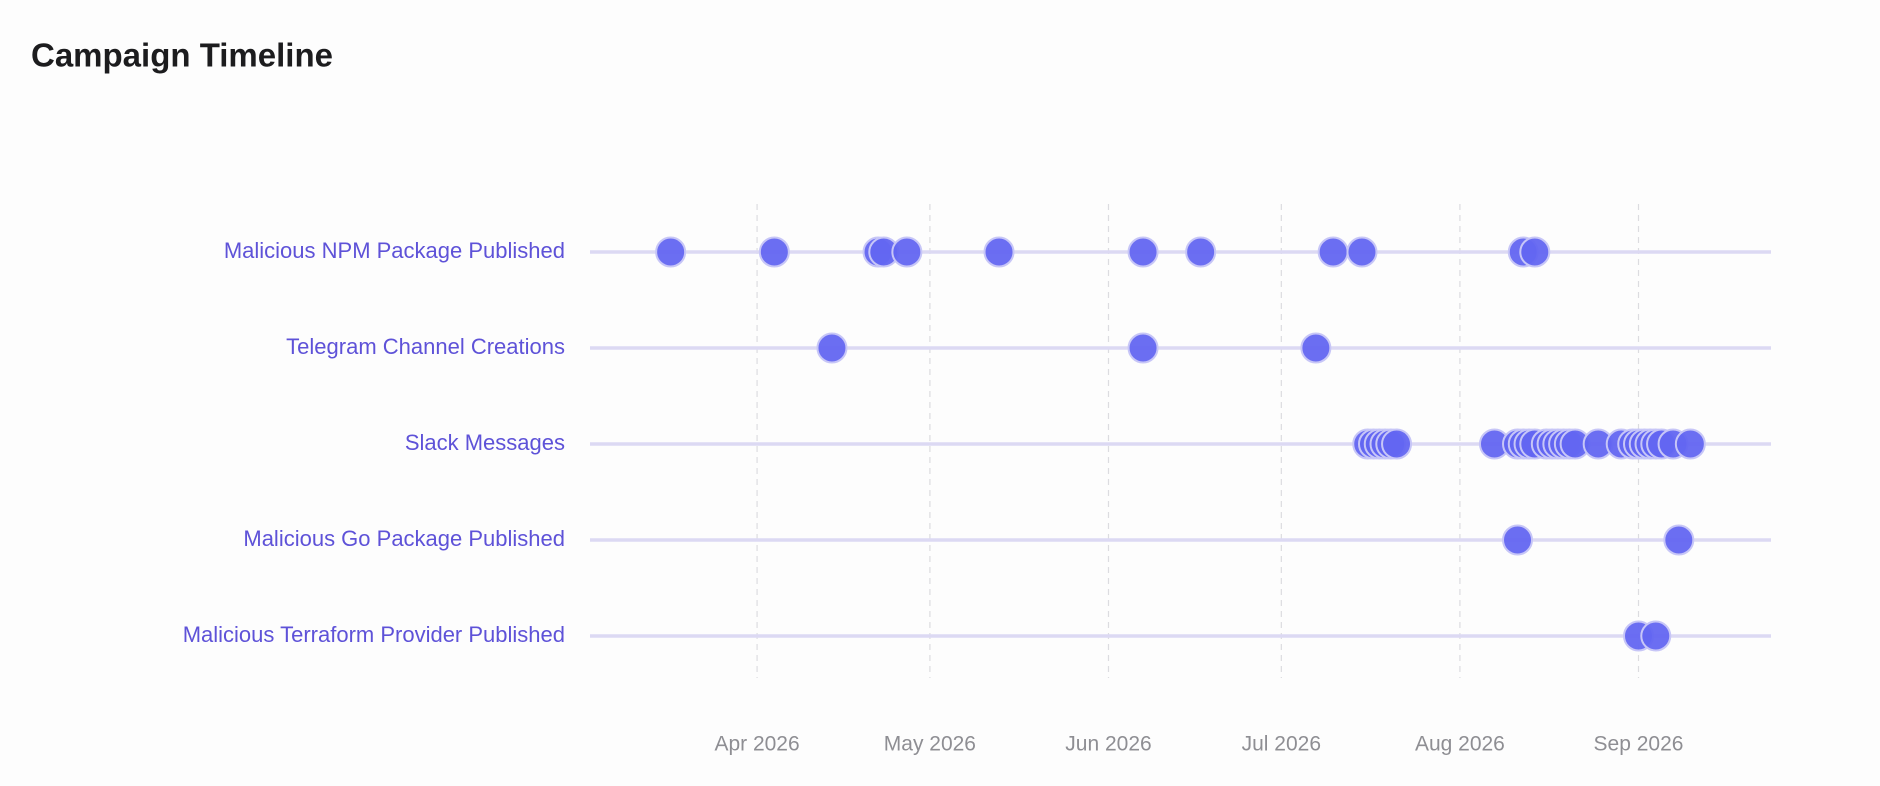 This screenshot has width=1880, height=786. I want to click on row-label: Malicious Terraform Provider Published, so click(374, 634).